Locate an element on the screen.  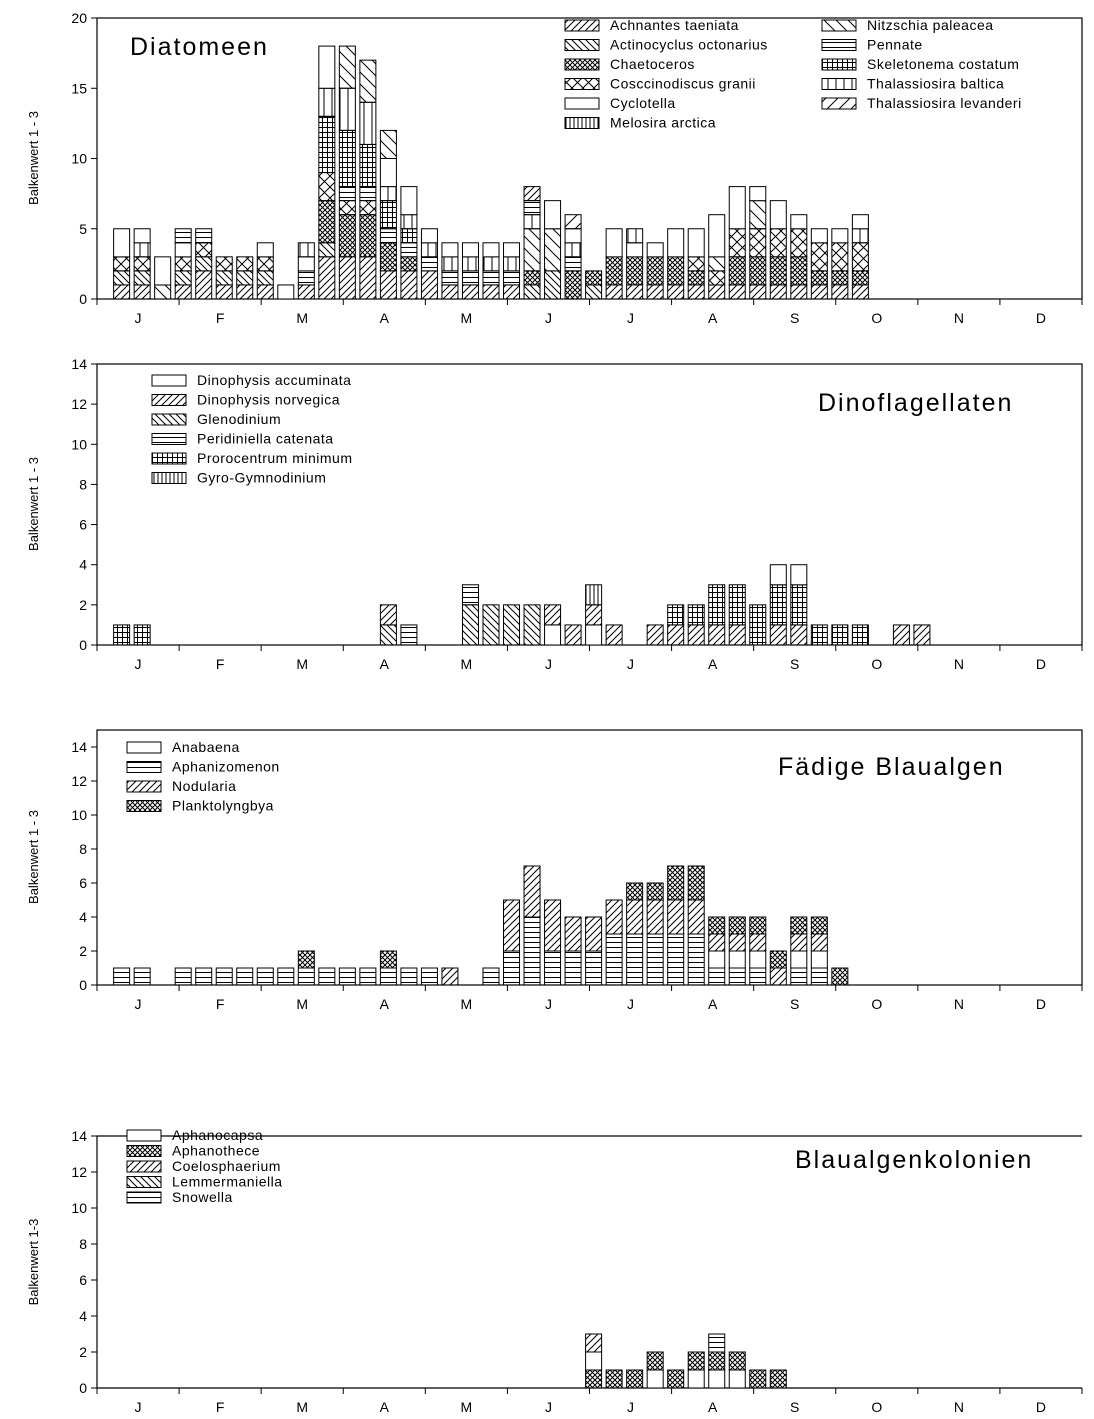
legend-label: Aphanothece is located at coordinates (216, 1151).